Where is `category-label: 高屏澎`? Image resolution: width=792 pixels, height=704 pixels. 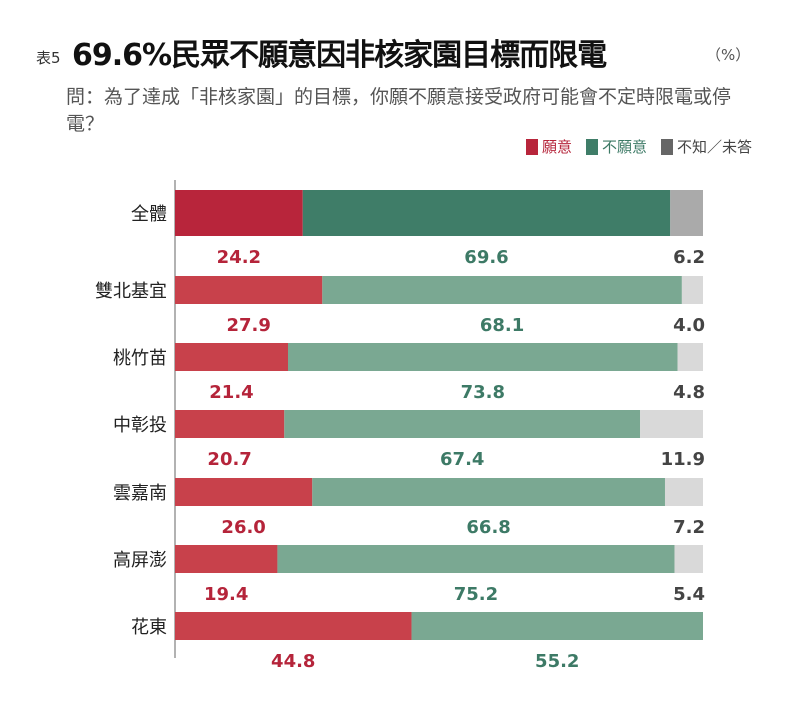 category-label: 高屏澎 is located at coordinates (140, 560).